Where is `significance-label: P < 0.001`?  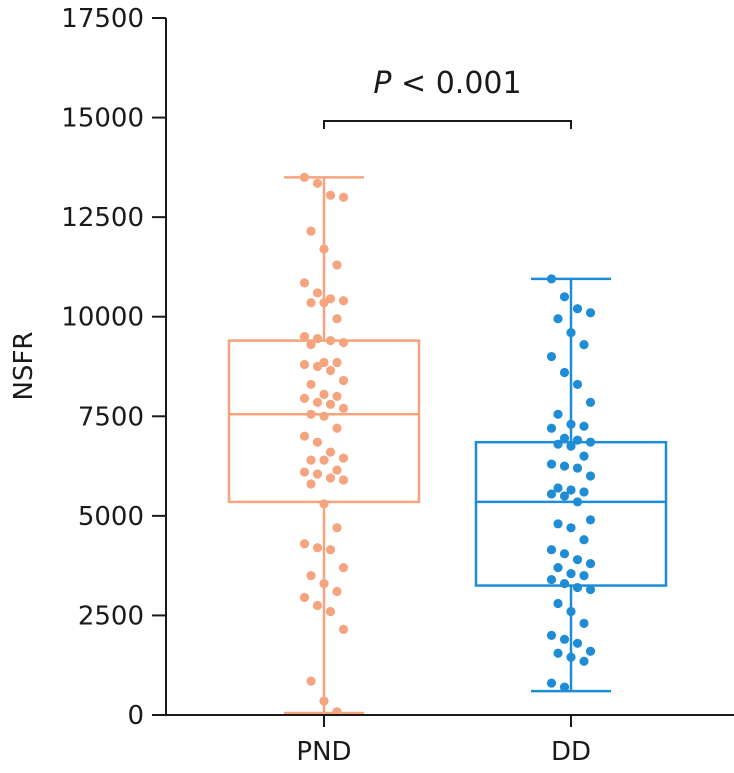 significance-label: P < 0.001 is located at coordinates (447, 83).